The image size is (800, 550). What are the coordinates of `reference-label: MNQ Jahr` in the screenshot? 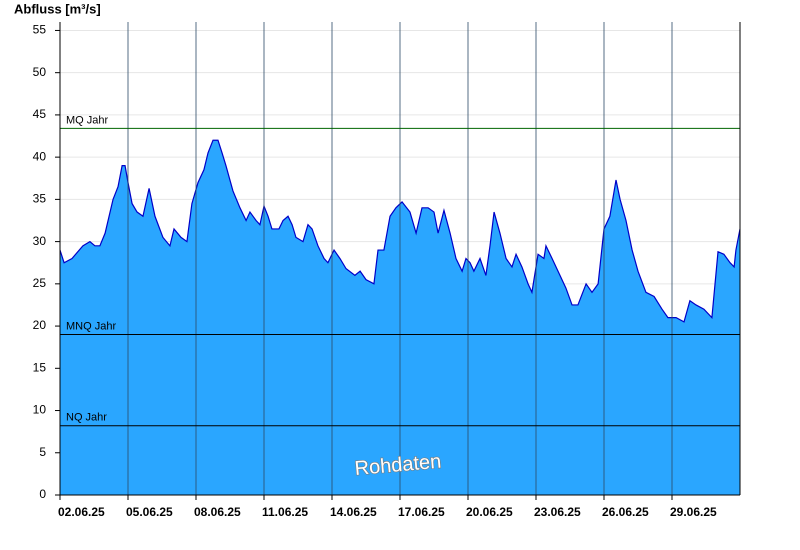 It's located at (91, 326).